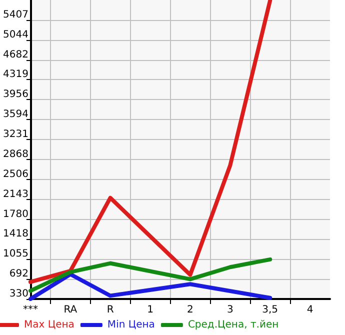 The height and width of the screenshot is (335, 345). What do you see at coordinates (15, 14) in the screenshot?
I see `y-tick-label: 5407` at bounding box center [15, 14].